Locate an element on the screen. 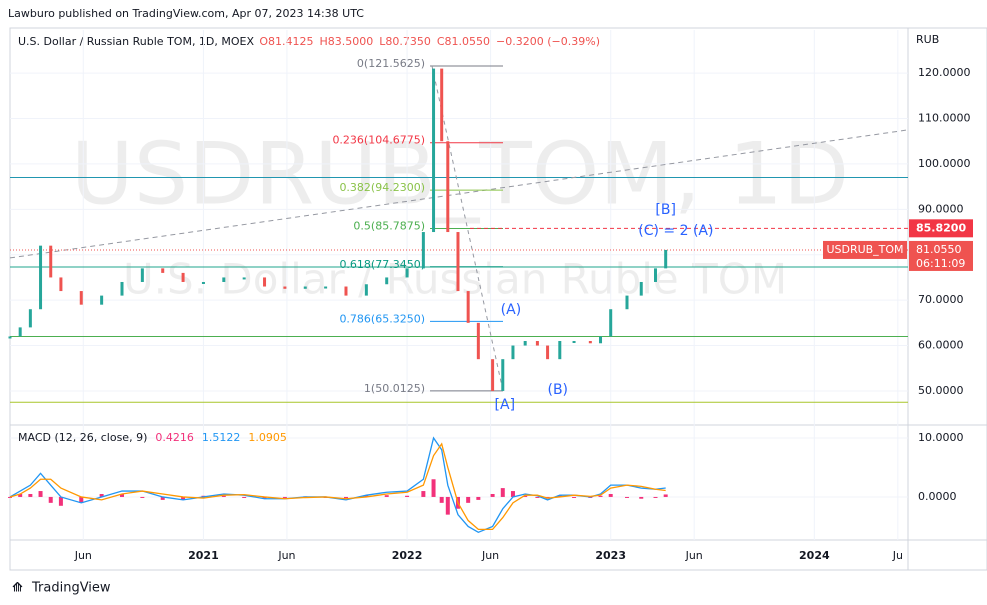  last-price-tag is located at coordinates (941, 255).